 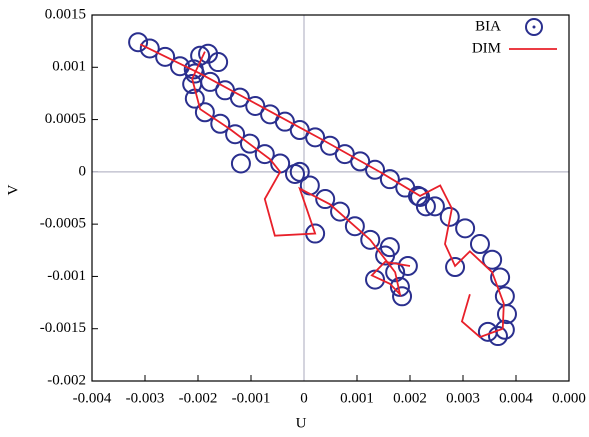 I want to click on x-tick-label: -0.002, so click(x=198, y=398).